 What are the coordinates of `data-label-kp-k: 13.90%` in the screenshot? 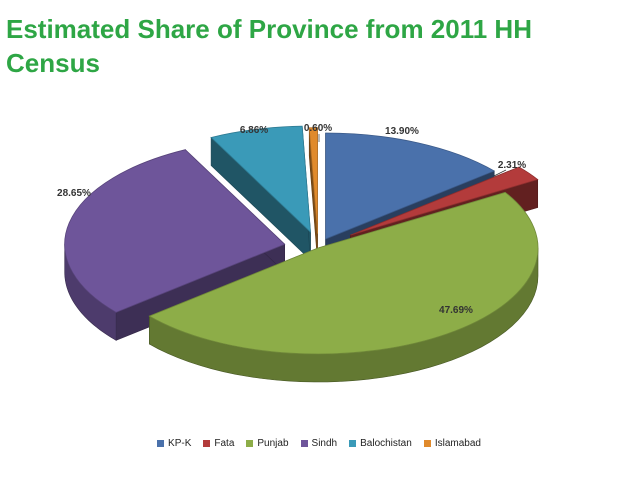 It's located at (402, 131).